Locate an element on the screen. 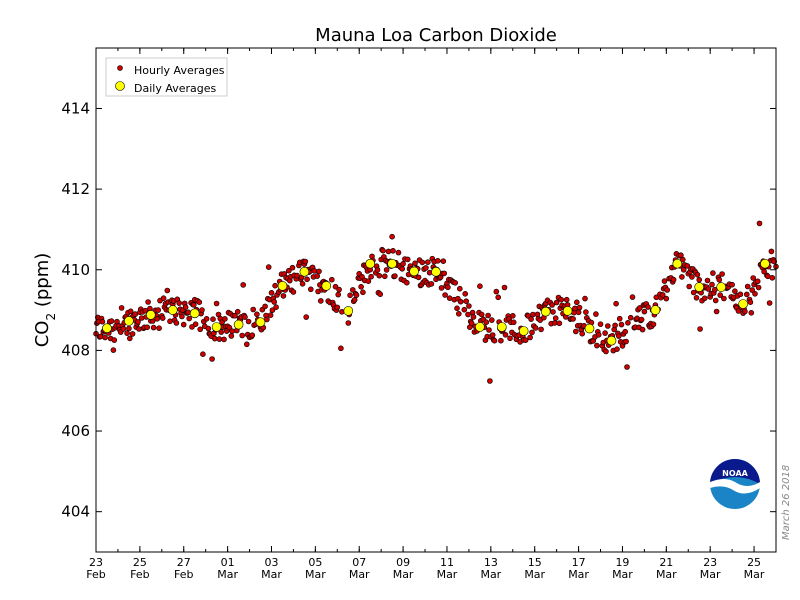  y-axis-label-main: CO is located at coordinates (42, 334).